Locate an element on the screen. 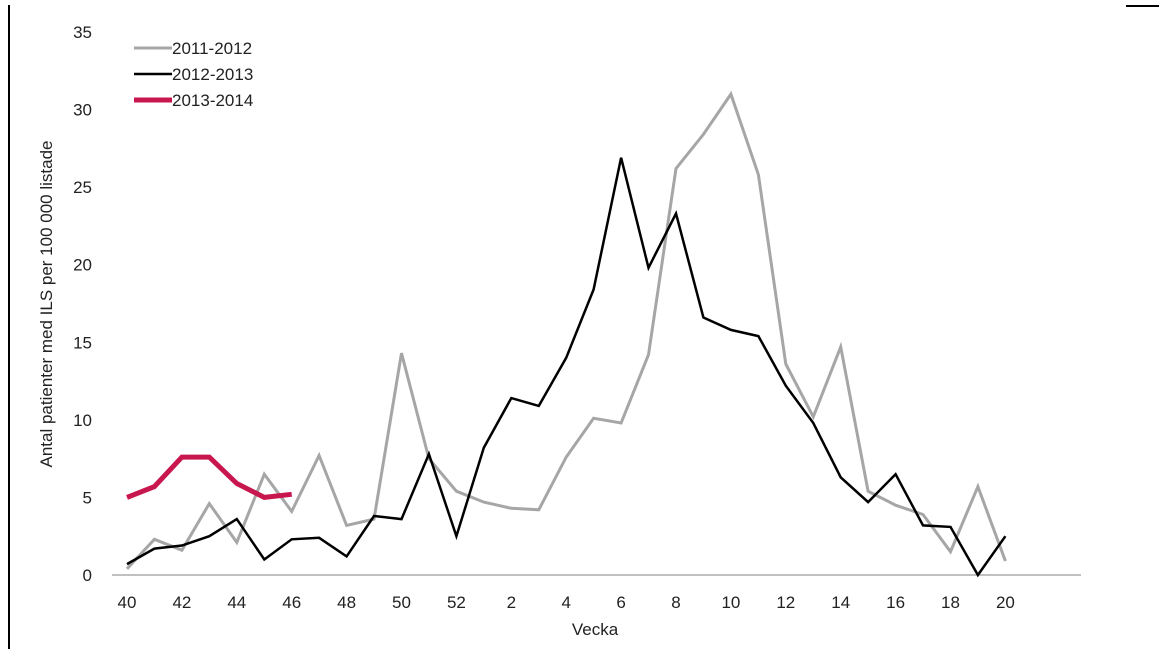 The width and height of the screenshot is (1159, 649). legend-label: 2011-2012 is located at coordinates (212, 48).